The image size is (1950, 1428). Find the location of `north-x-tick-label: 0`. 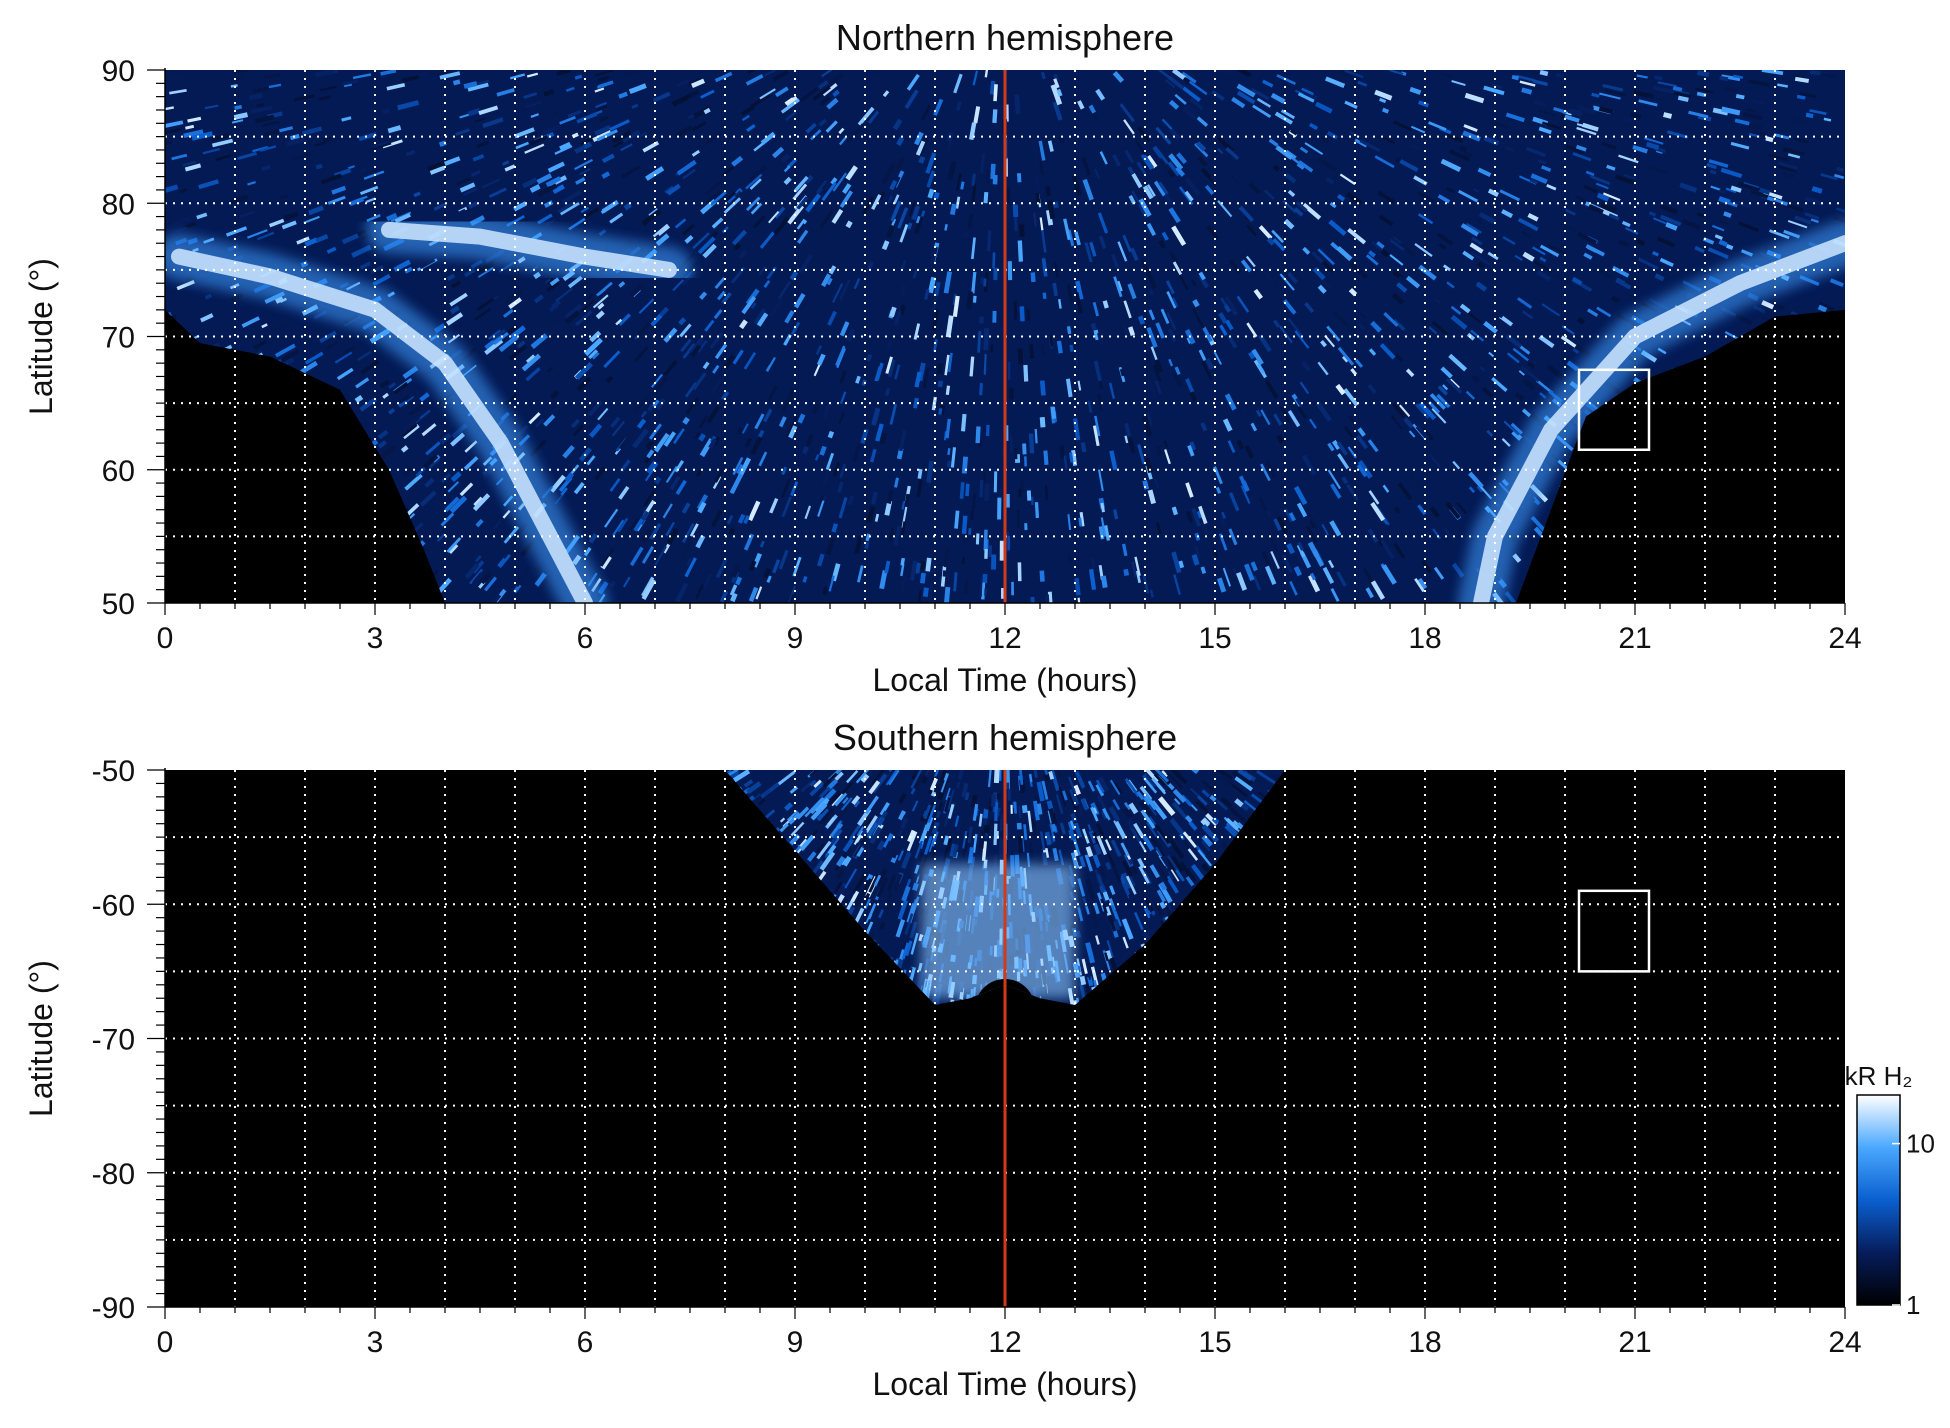

north-x-tick-label: 0 is located at coordinates (165, 638).